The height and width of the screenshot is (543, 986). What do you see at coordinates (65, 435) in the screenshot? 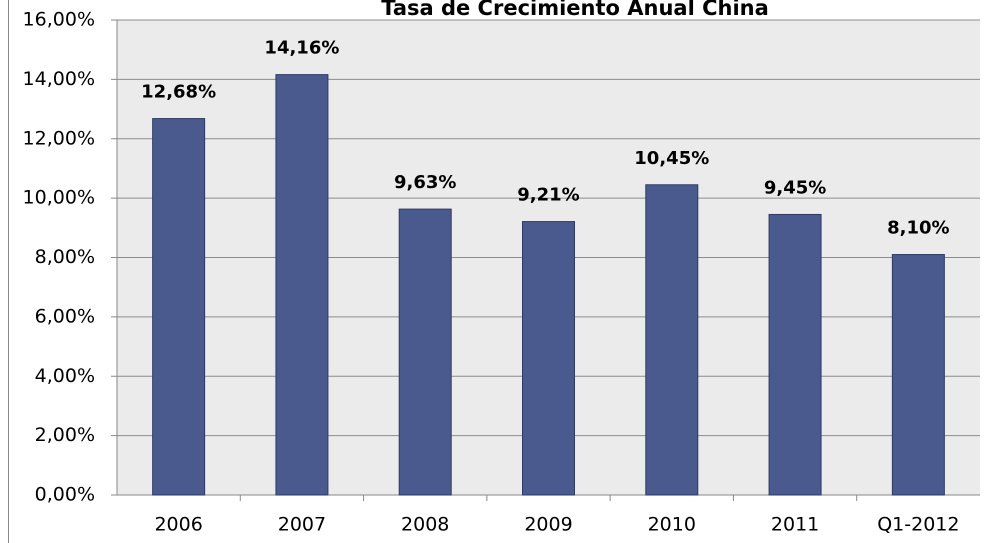
I see `y-tick-label: 2,00%` at bounding box center [65, 435].